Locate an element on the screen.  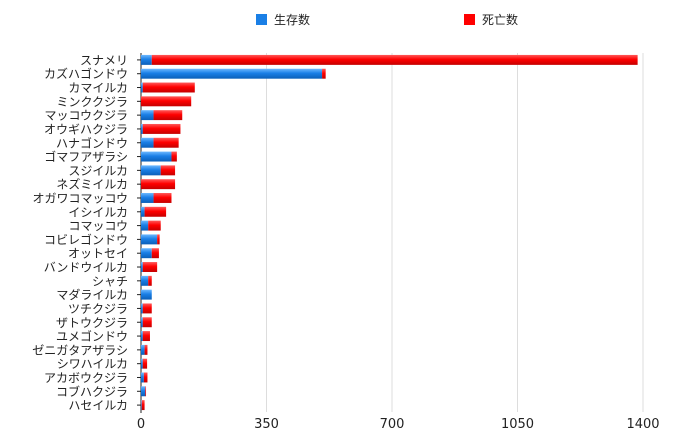
y-category-label: ハセイルカ is located at coordinates (98, 406).